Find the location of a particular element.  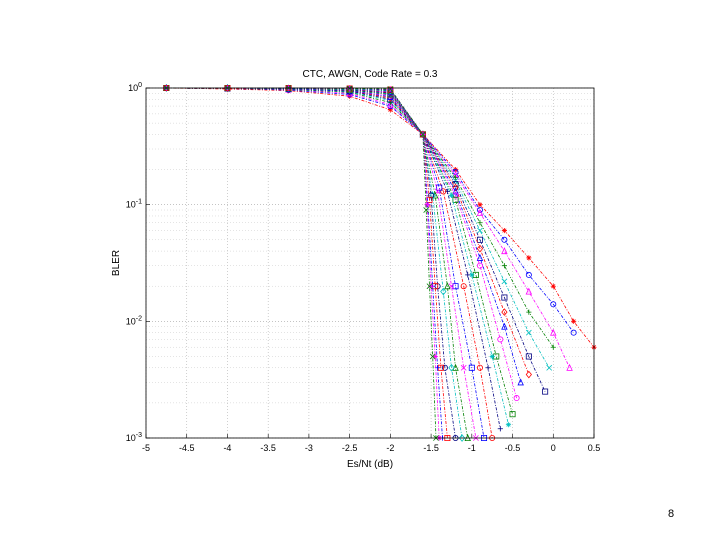

x-tick-label: -4 is located at coordinates (227, 448).